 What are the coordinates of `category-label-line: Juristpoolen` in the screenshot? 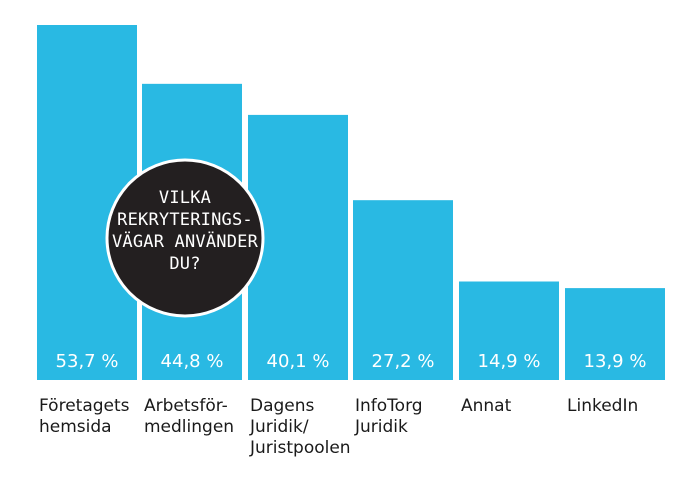 It's located at (300, 448).